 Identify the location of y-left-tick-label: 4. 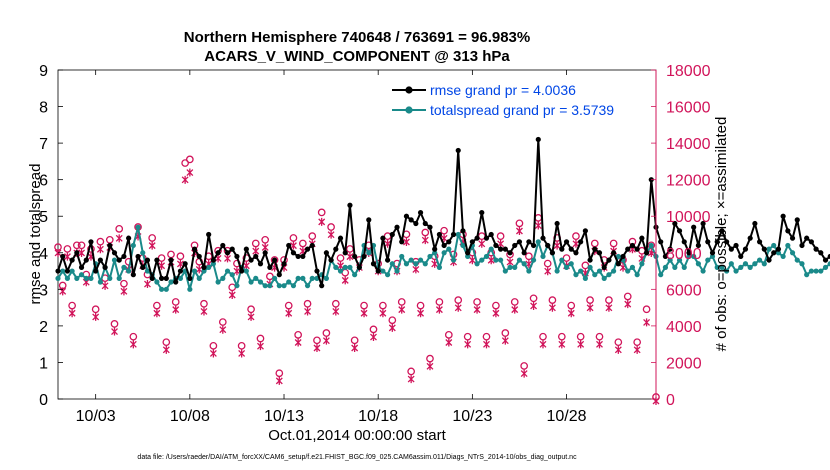
(43, 254).